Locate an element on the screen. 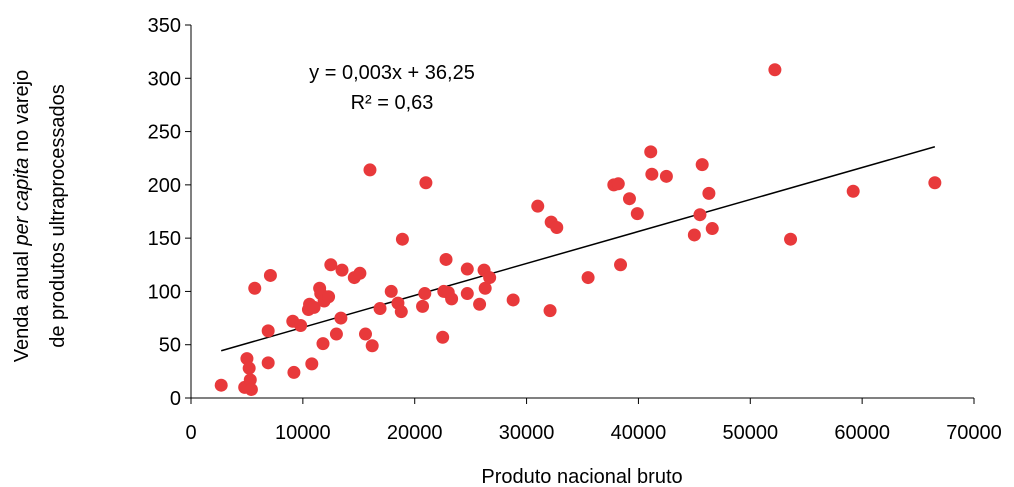  y-tick-label: 150 is located at coordinates (164, 239).